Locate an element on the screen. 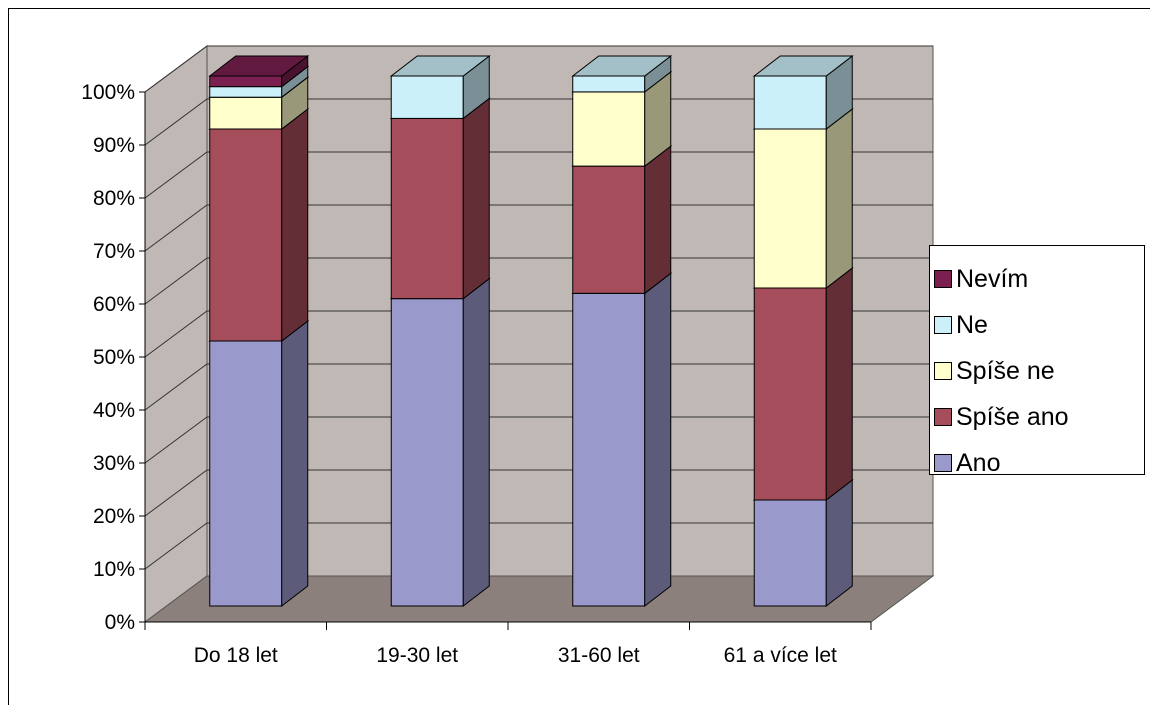 The height and width of the screenshot is (706, 1151). y-tick-label: 60% is located at coordinates (114, 304).